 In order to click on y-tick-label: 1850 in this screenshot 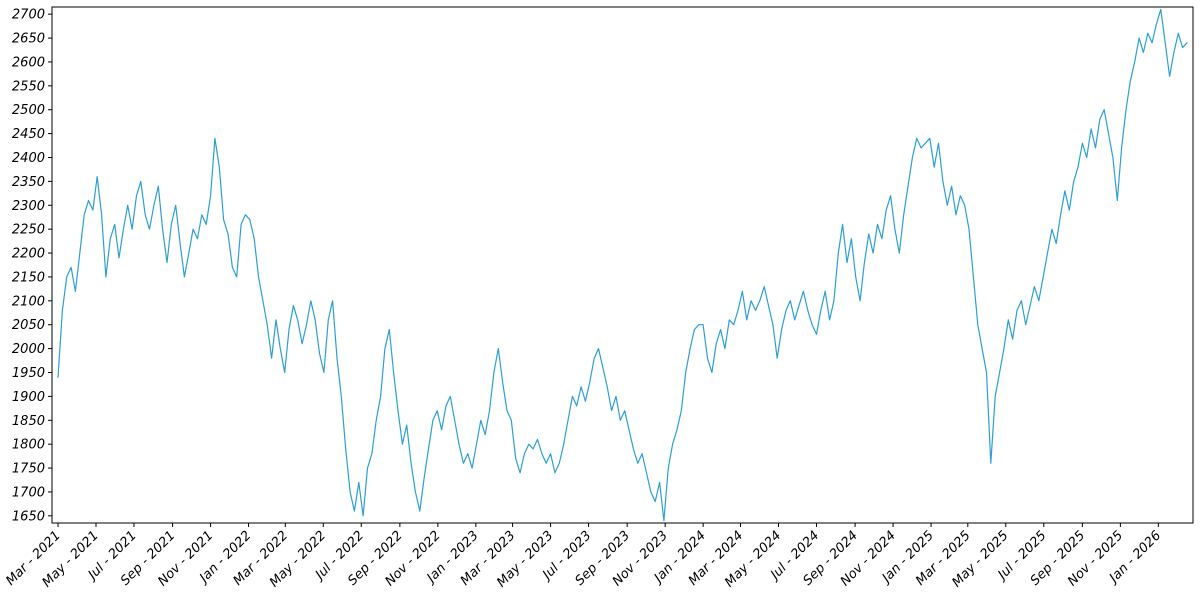, I will do `click(28, 421)`.